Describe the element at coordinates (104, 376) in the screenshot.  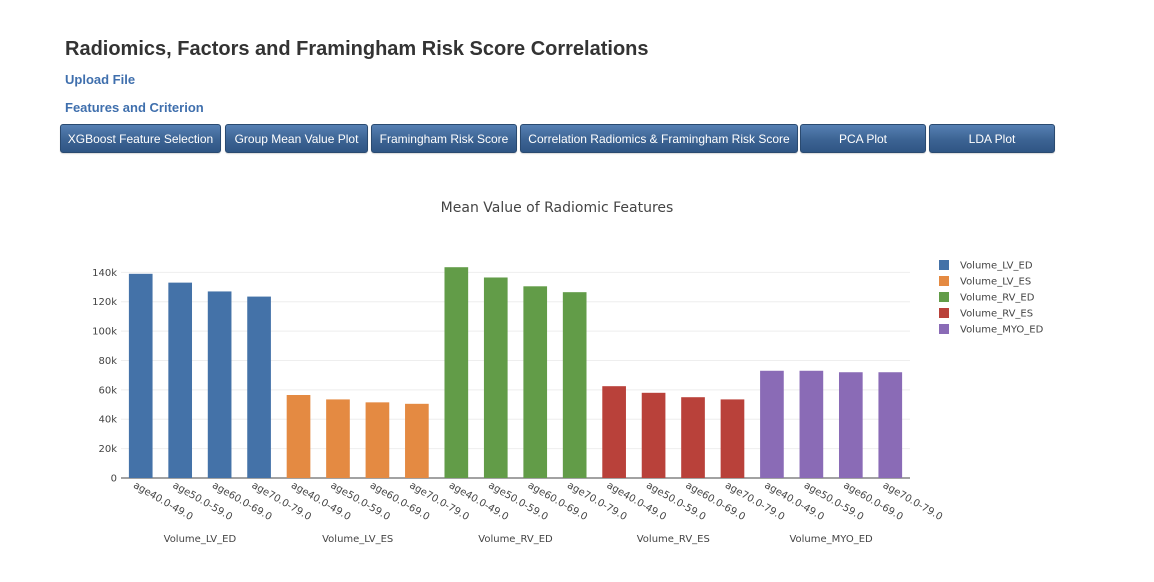
I see `y-axis-ticks: 0 20k 40k 60k 80k 100k 120k 140k` at that location.